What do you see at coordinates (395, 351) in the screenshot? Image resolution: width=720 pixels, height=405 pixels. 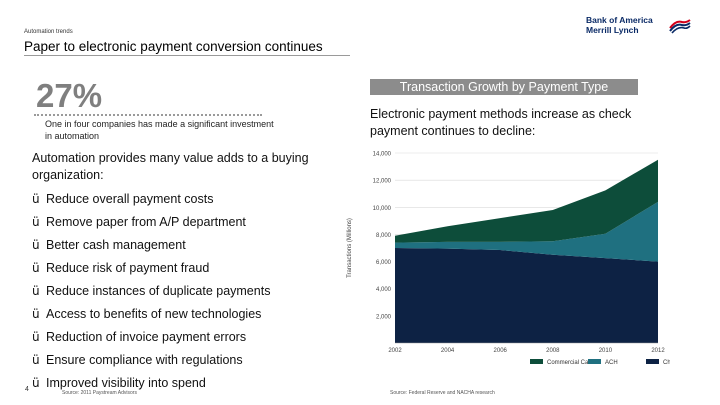 I see `x-tick-label: 2002` at bounding box center [395, 351].